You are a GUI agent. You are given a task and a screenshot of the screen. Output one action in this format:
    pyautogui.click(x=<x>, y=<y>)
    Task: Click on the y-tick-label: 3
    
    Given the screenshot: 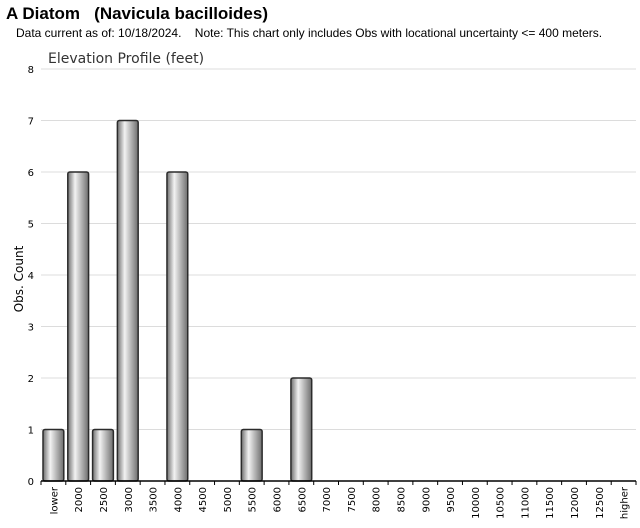 What is the action you would take?
    pyautogui.click(x=31, y=328)
    